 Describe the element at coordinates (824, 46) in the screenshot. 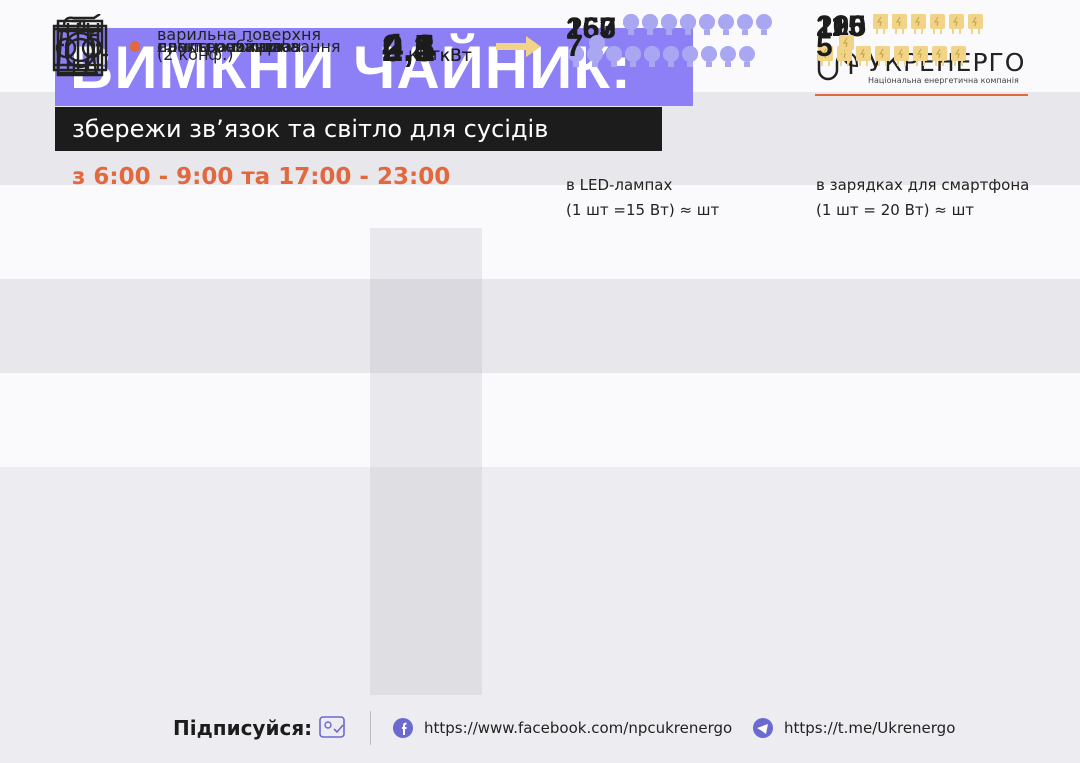

I see `charger-count: 5` at that location.